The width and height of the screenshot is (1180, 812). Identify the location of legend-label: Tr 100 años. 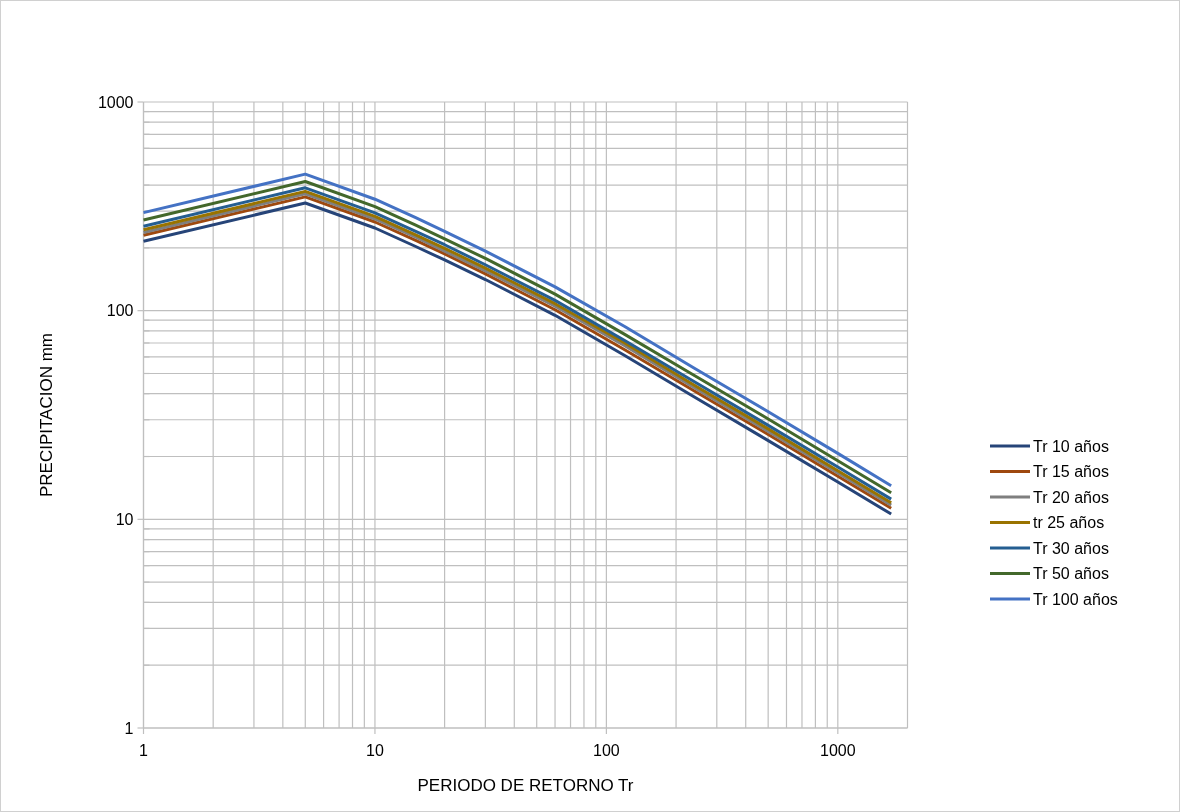
(1075, 599).